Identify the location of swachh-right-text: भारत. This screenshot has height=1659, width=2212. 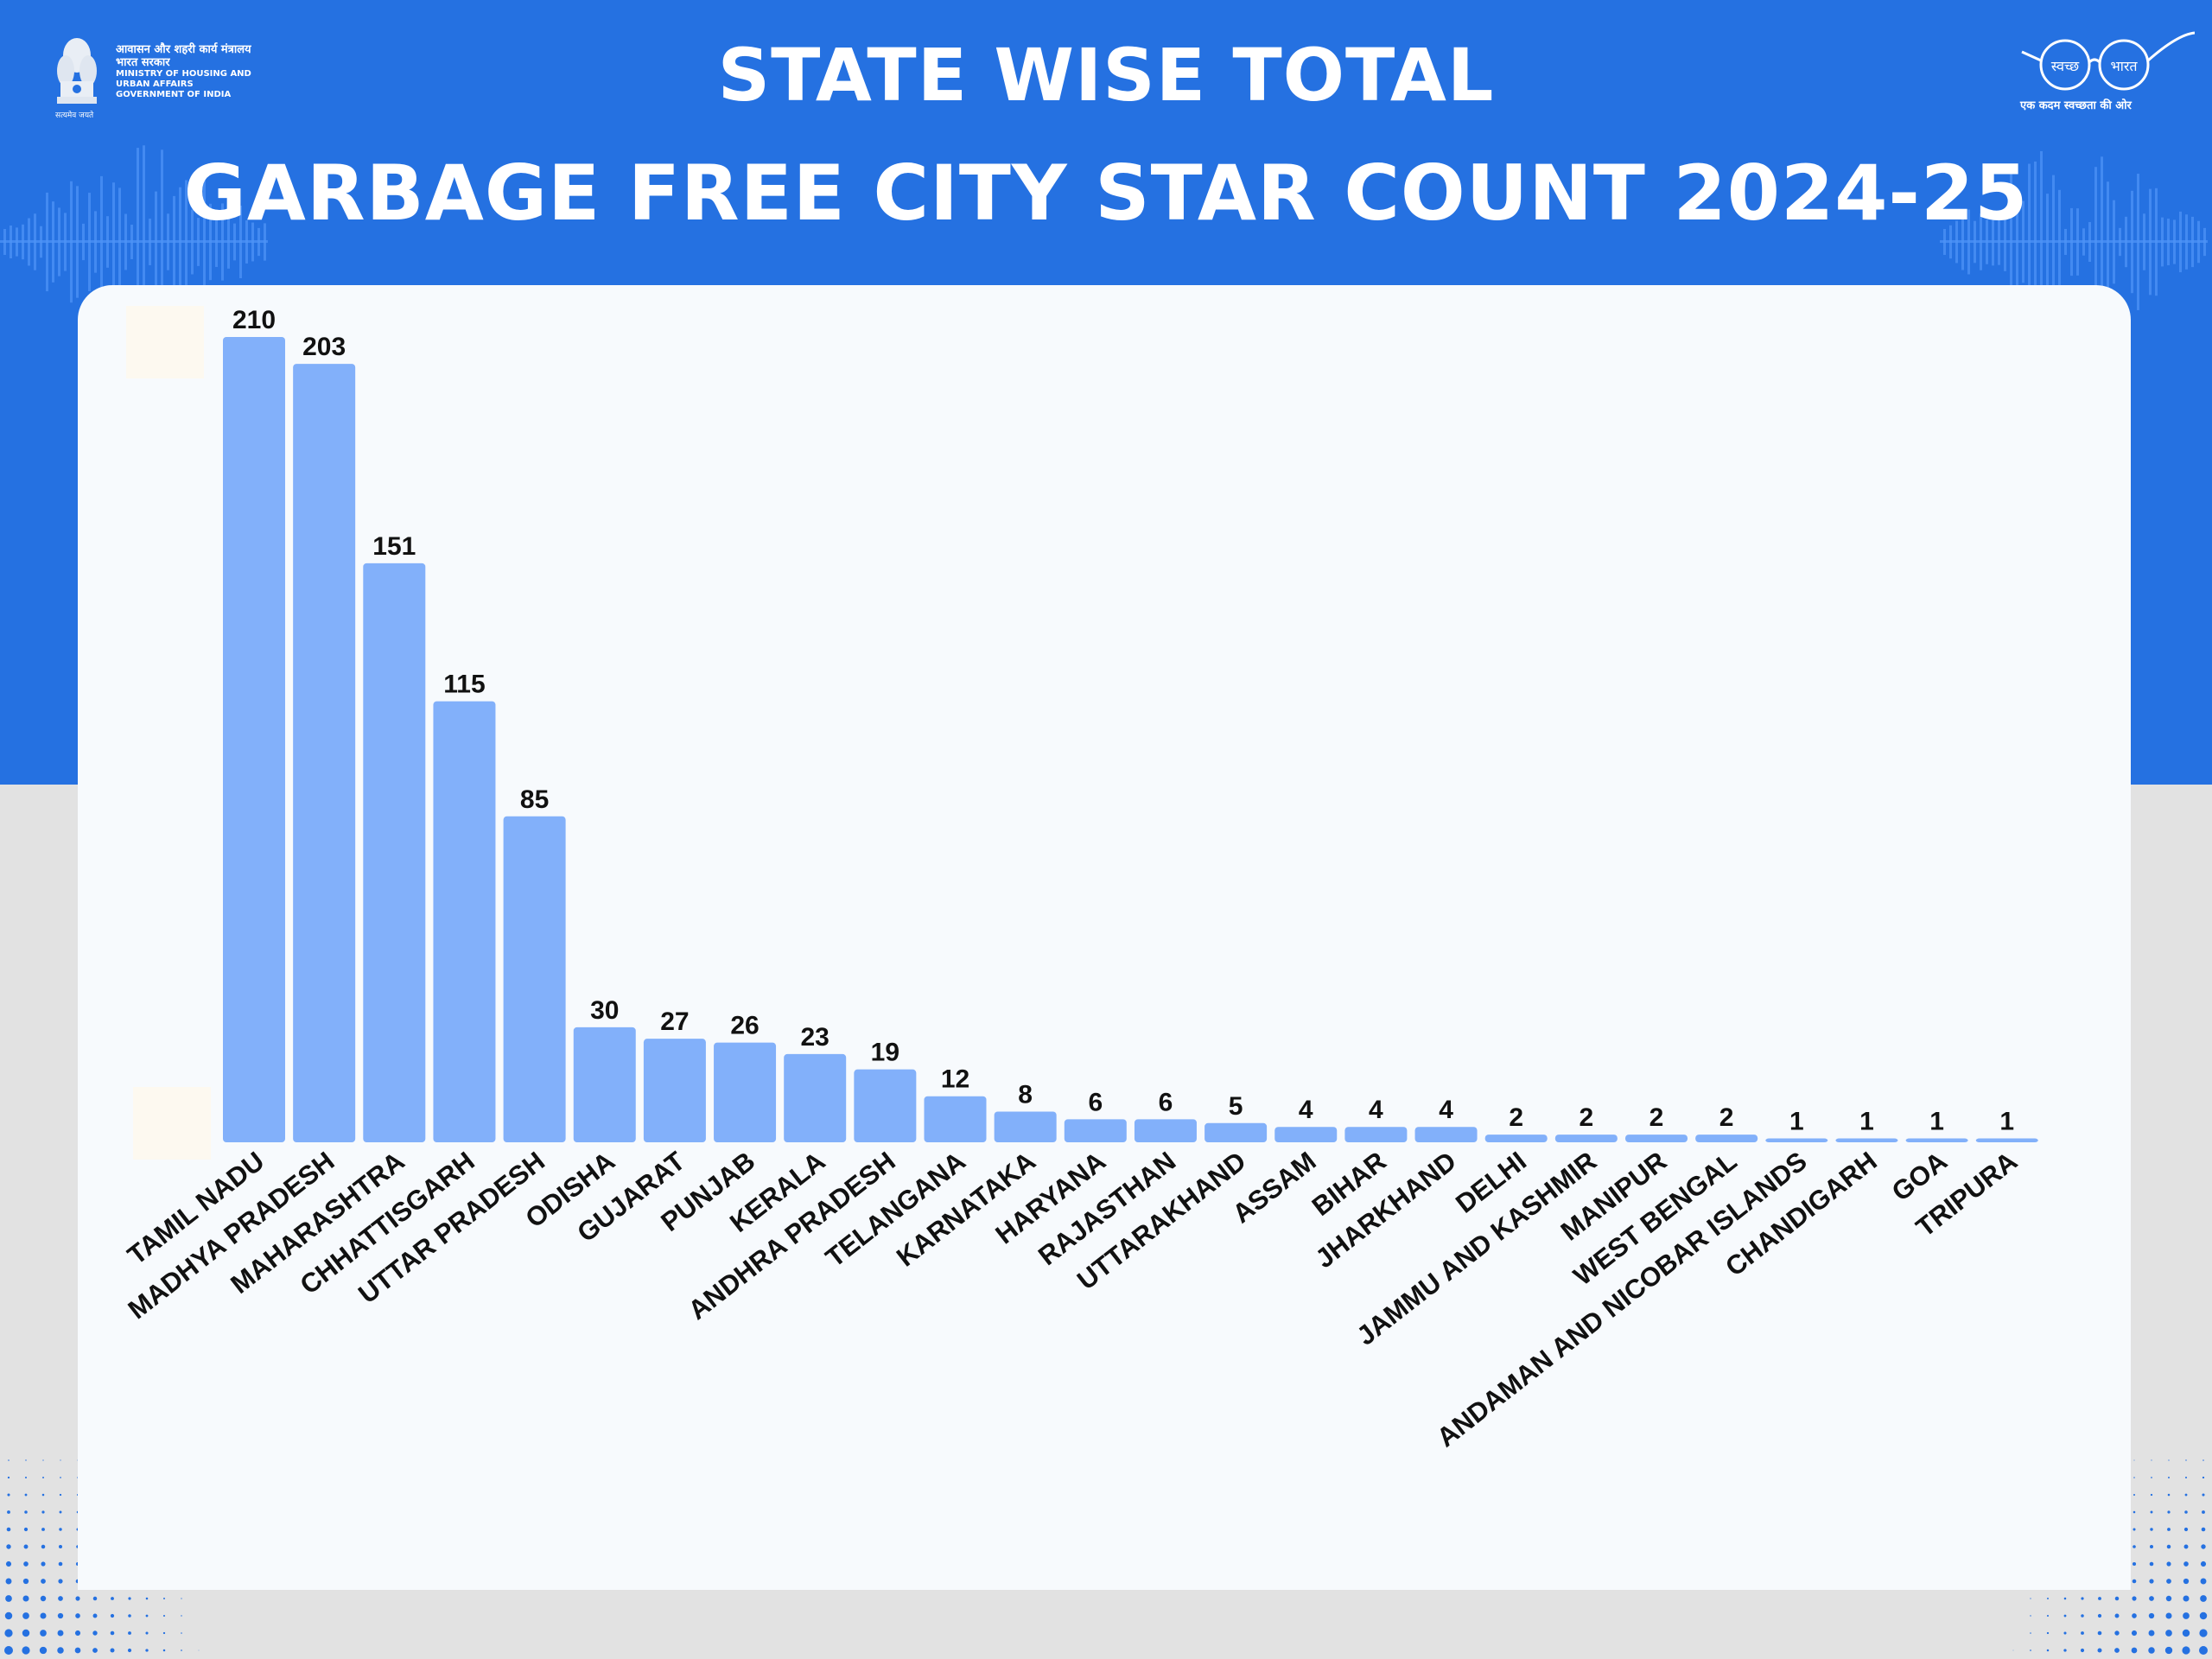
(2124, 66).